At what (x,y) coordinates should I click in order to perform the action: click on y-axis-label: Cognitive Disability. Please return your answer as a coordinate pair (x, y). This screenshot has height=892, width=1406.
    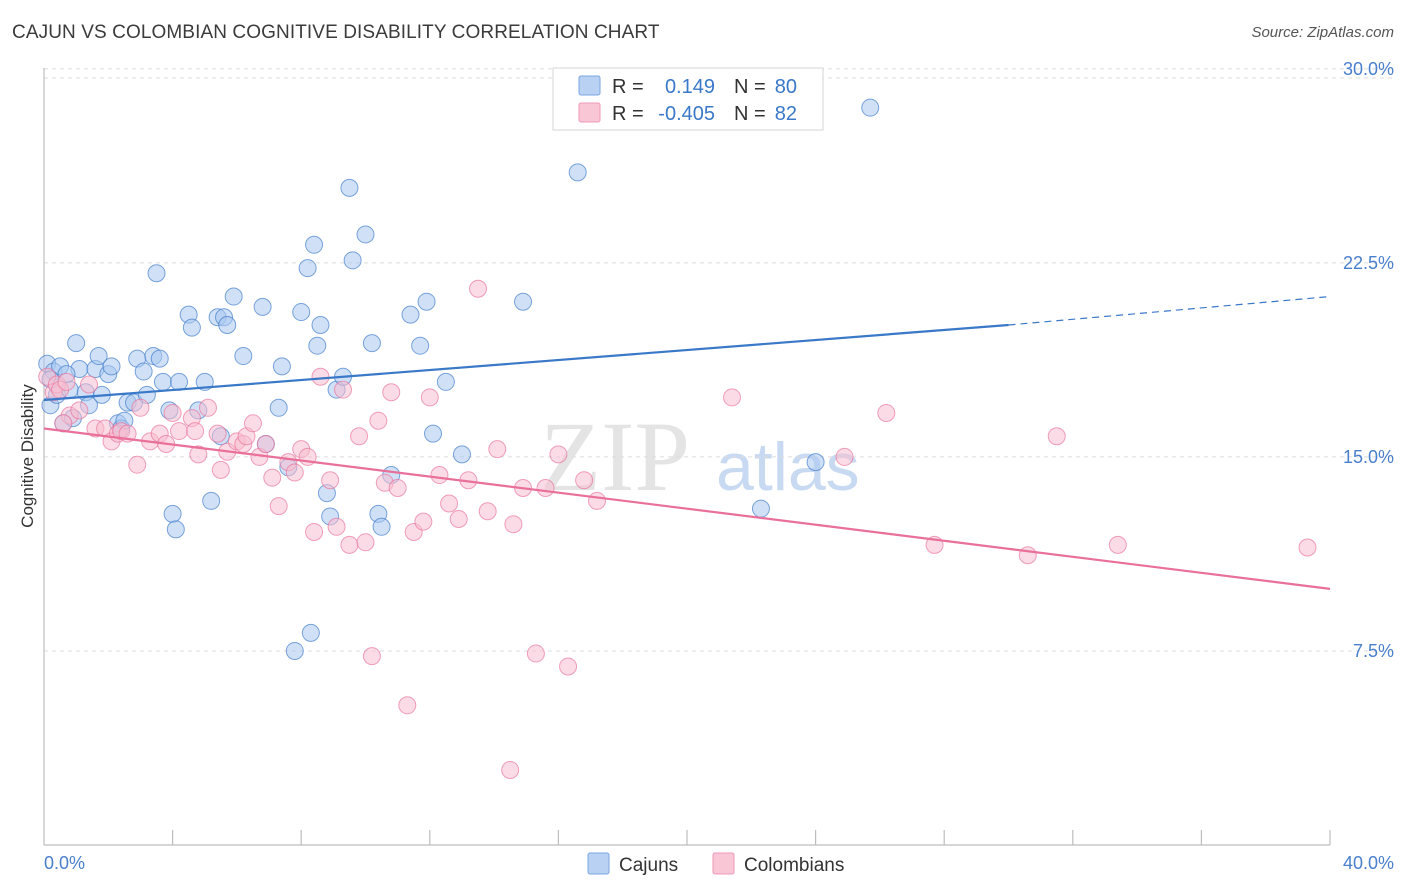
    Looking at the image, I should click on (27, 456).